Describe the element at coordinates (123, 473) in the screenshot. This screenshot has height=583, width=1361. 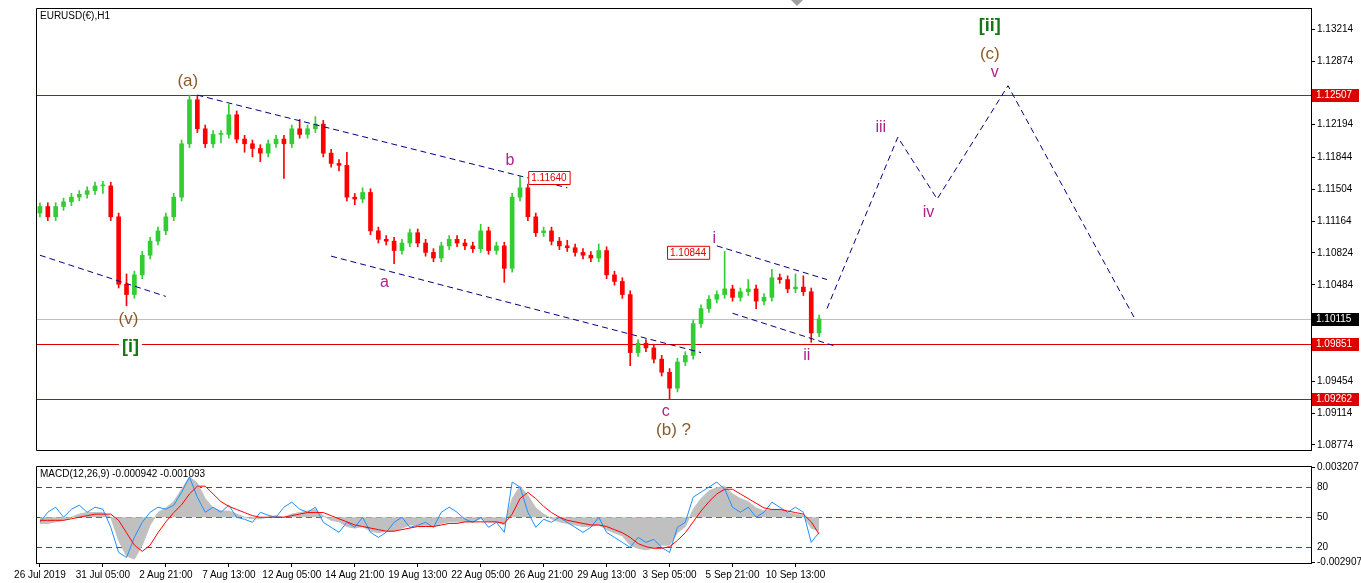
I see `chart-title: MACD(12,26,9) -0.000942 -0.001093` at that location.